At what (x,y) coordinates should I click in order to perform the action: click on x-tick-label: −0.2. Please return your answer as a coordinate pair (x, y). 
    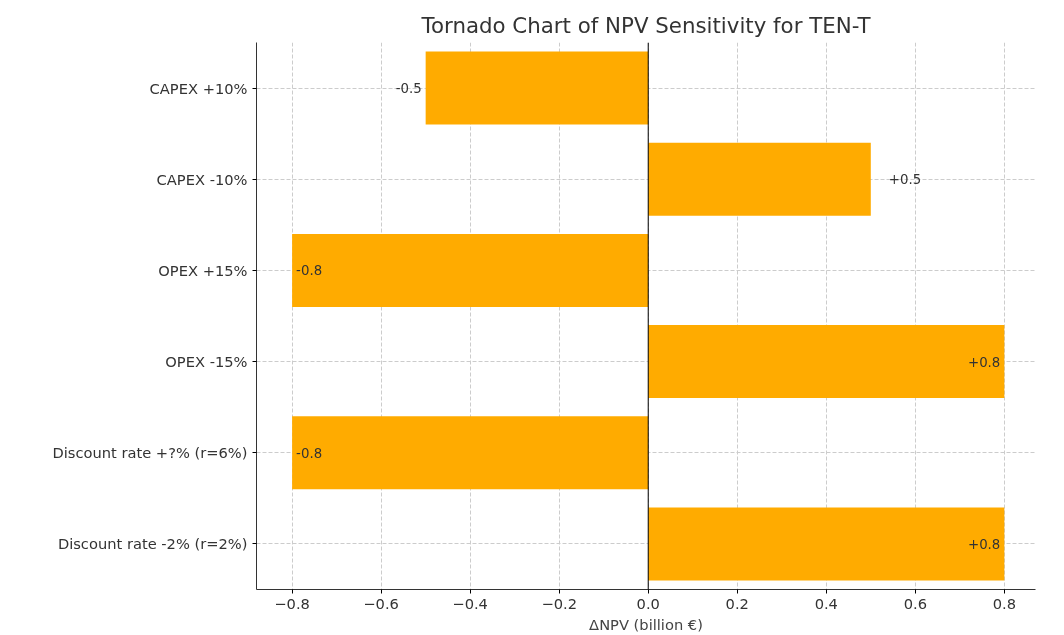
    Looking at the image, I should click on (559, 603).